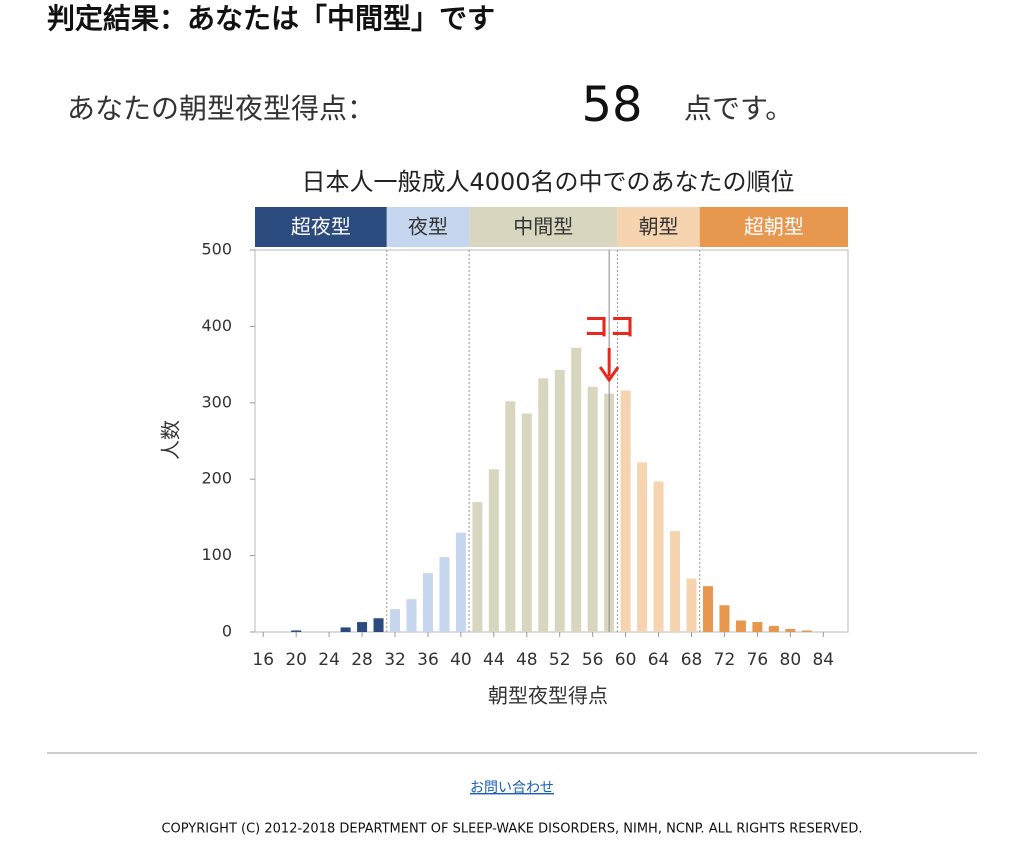  What do you see at coordinates (593, 660) in the screenshot?
I see `x-tick-label: 56` at bounding box center [593, 660].